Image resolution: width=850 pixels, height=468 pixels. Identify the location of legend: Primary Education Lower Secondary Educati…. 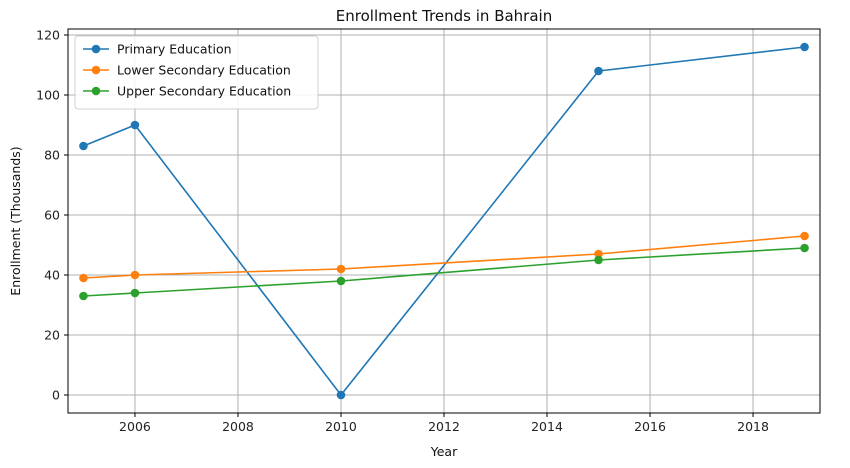
(196, 72).